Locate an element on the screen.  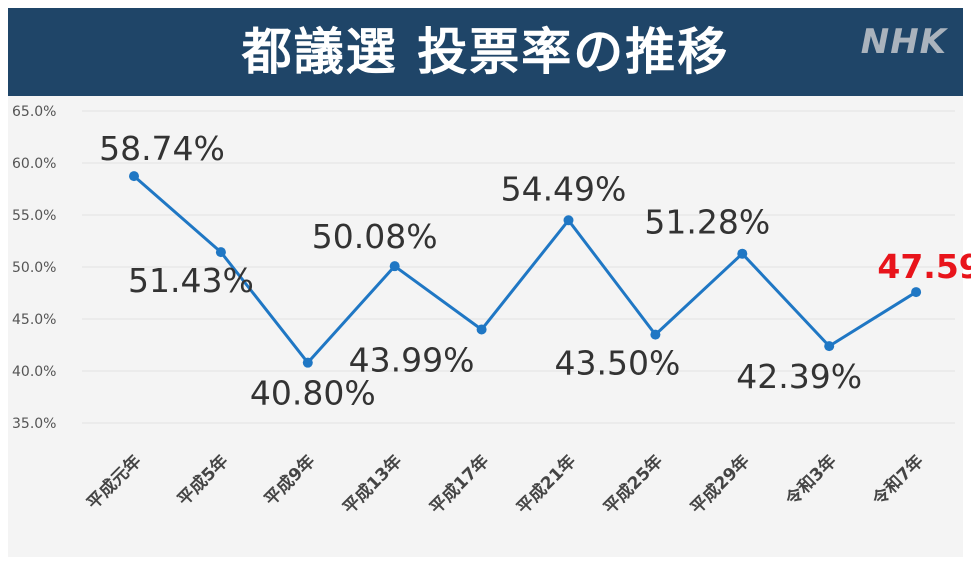
data-label: 51.43% is located at coordinates (191, 280).